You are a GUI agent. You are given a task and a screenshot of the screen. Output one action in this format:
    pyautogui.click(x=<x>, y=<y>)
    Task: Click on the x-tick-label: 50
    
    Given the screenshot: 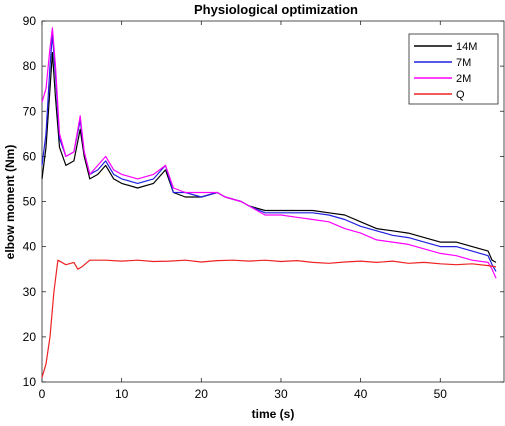 What is the action you would take?
    pyautogui.click(x=441, y=394)
    